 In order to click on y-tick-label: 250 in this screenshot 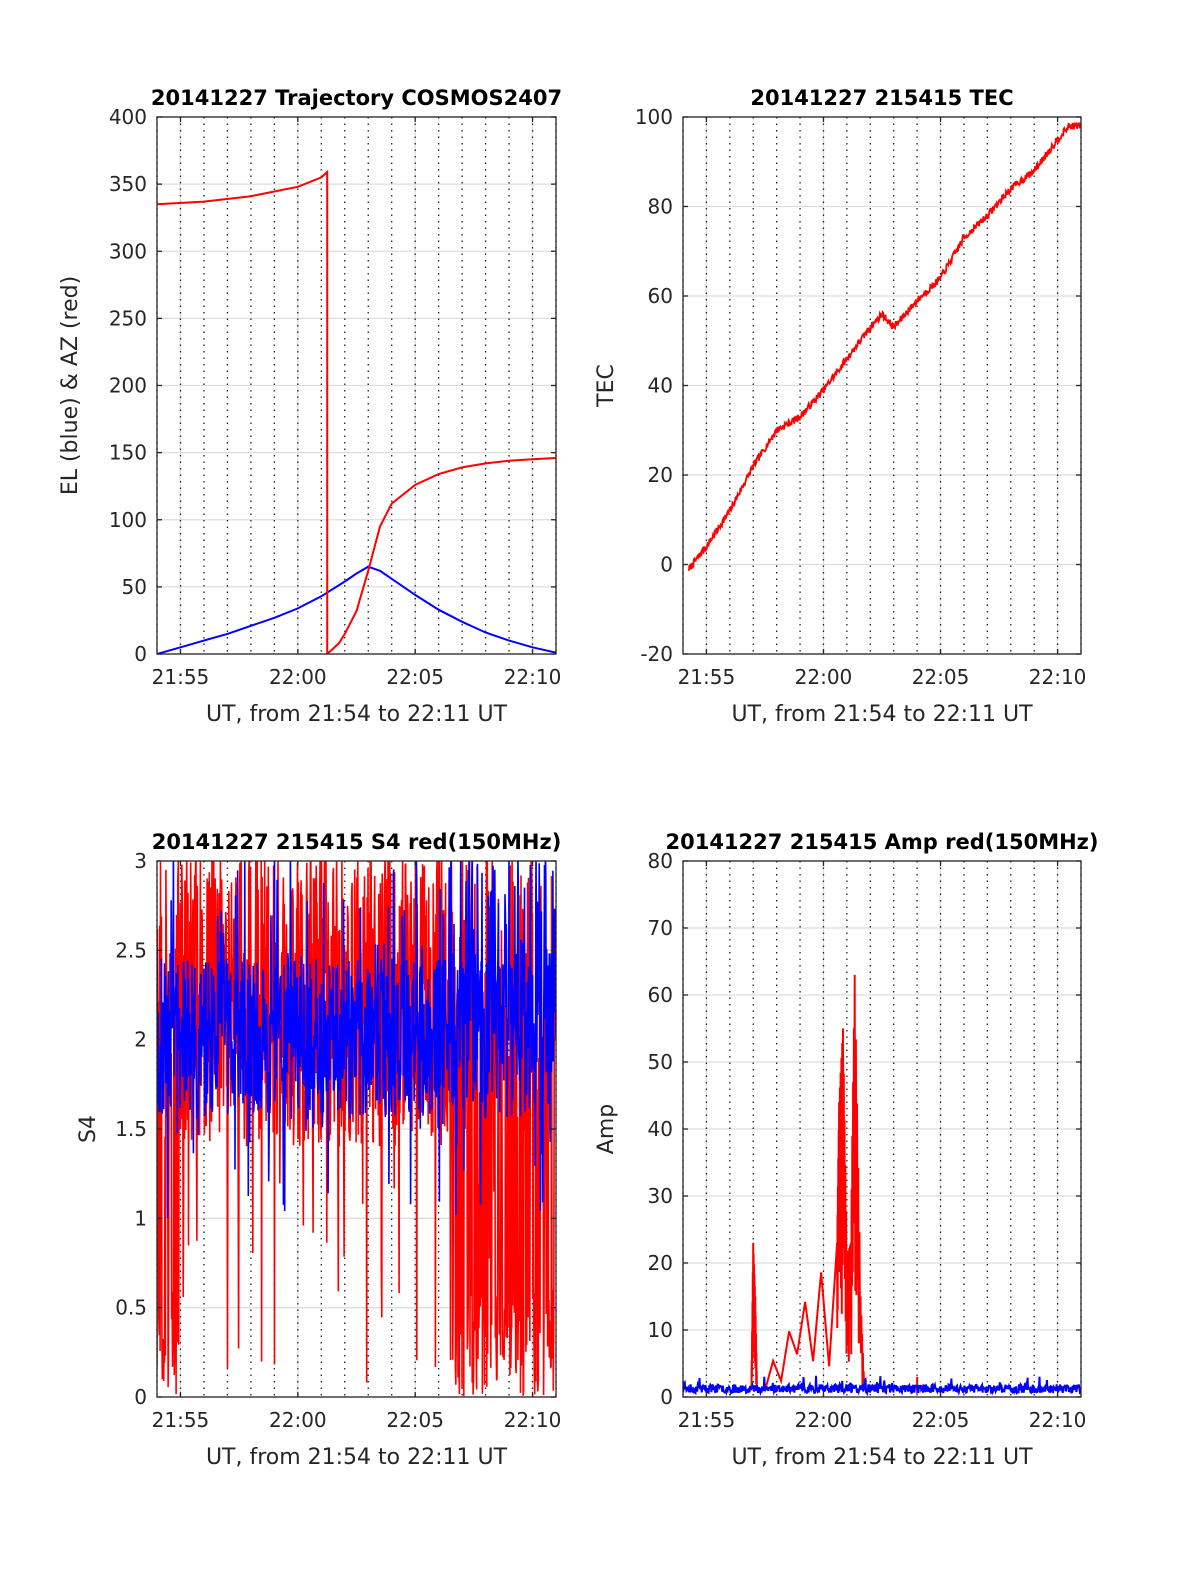, I will do `click(128, 318)`.